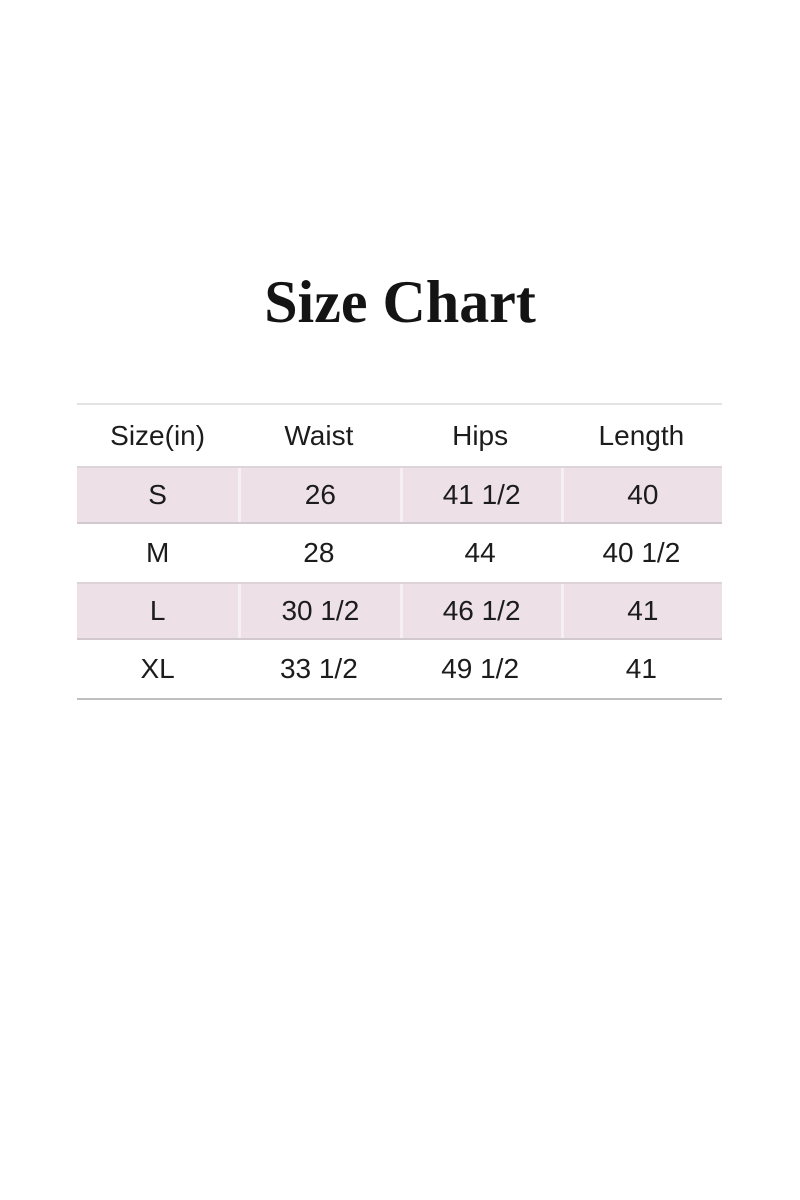  I want to click on cell-m-length: 40 1/2, so click(641, 552).